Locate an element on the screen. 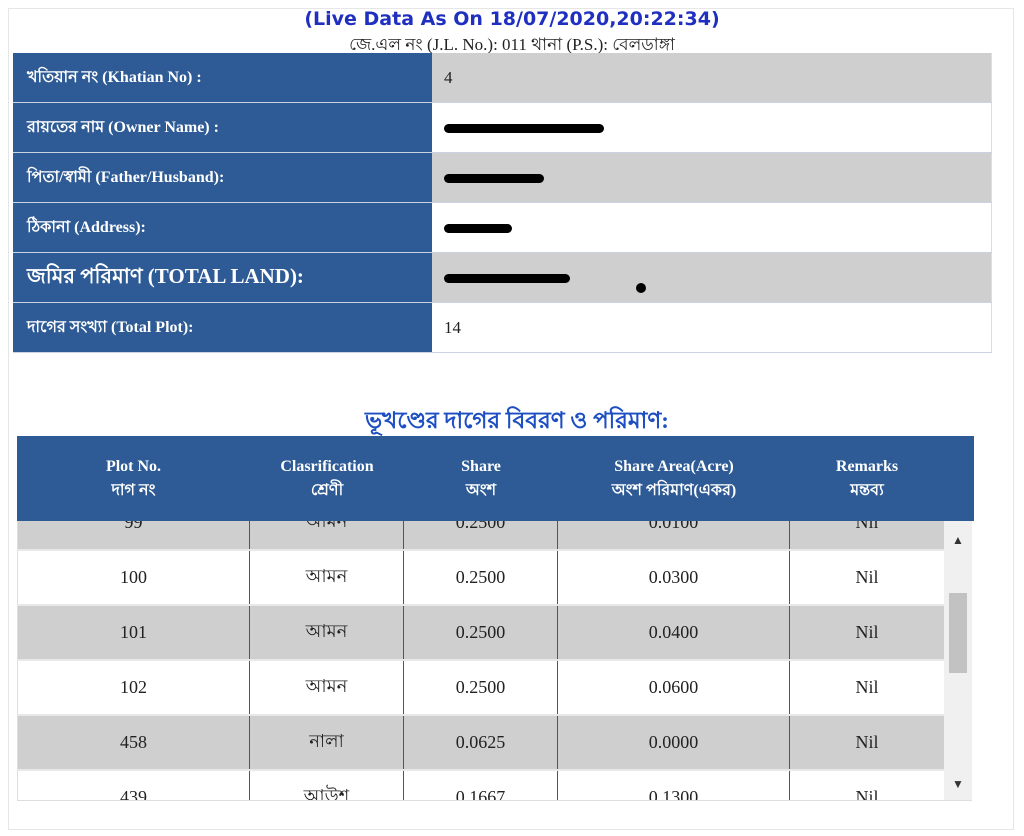 The width and height of the screenshot is (1024, 836). info-label: জমির পরিমাণ (TOTAL LAND): is located at coordinates (222, 277).